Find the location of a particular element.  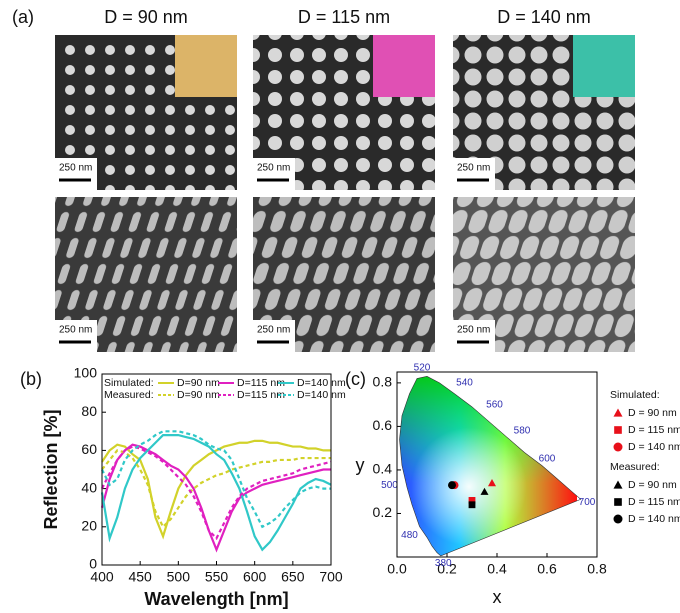

locus-label: 520 is located at coordinates (422, 367).